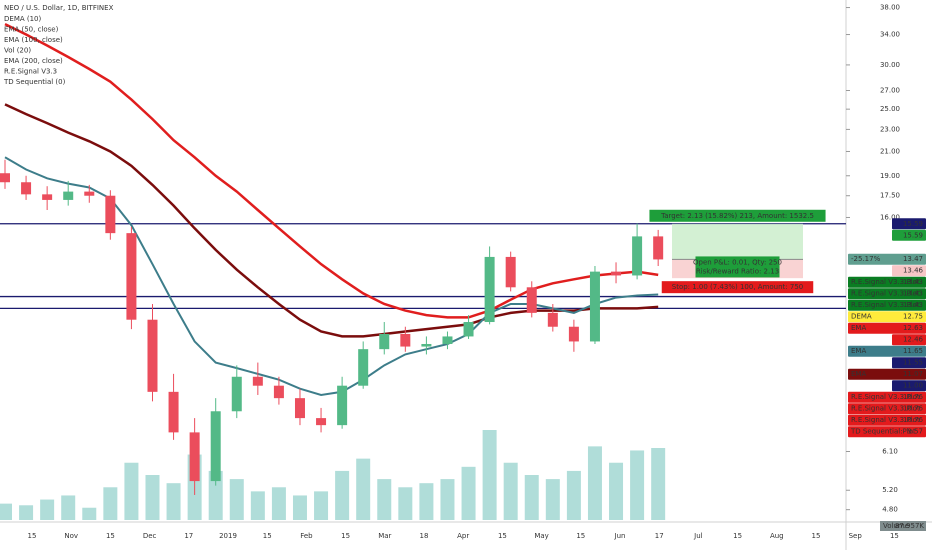 The width and height of the screenshot is (932, 550). Describe the element at coordinates (33, 40) in the screenshot. I see `legend-entry: EMA (100, close)` at that location.